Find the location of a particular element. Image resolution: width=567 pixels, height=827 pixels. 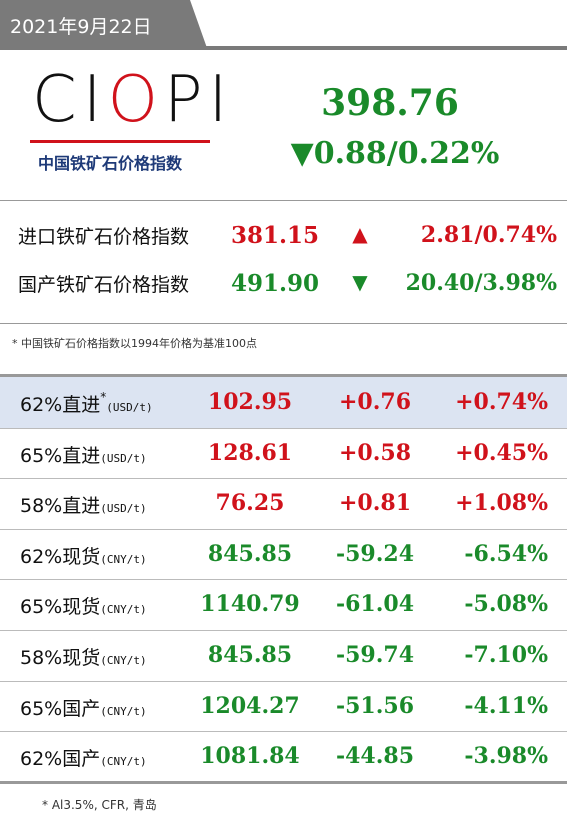

row-price: 102.95 is located at coordinates (250, 402).